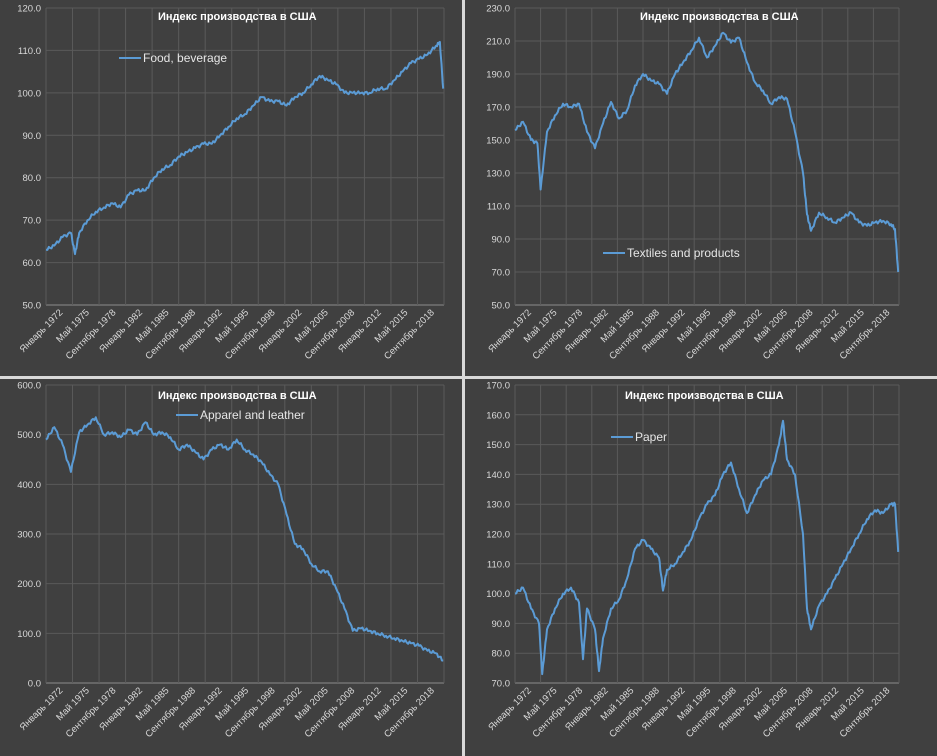  I want to click on legend-label: Textiles and products, so click(683, 253).